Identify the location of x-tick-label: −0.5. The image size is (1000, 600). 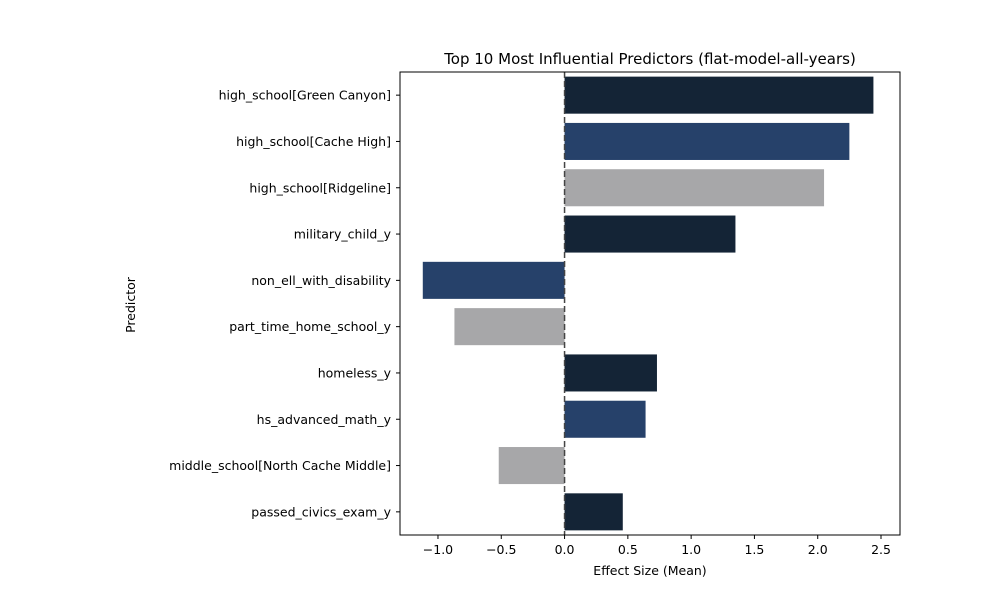
(501, 549).